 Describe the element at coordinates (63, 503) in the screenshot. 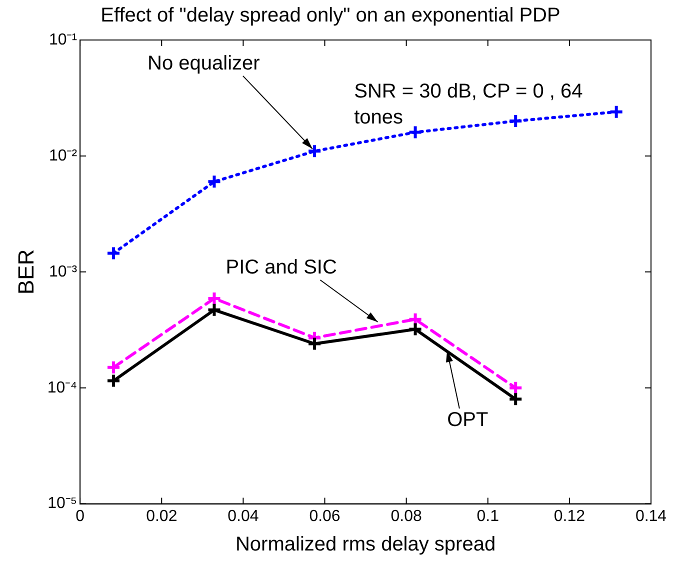

I see `y-tick-label: 10⁻⁵` at that location.